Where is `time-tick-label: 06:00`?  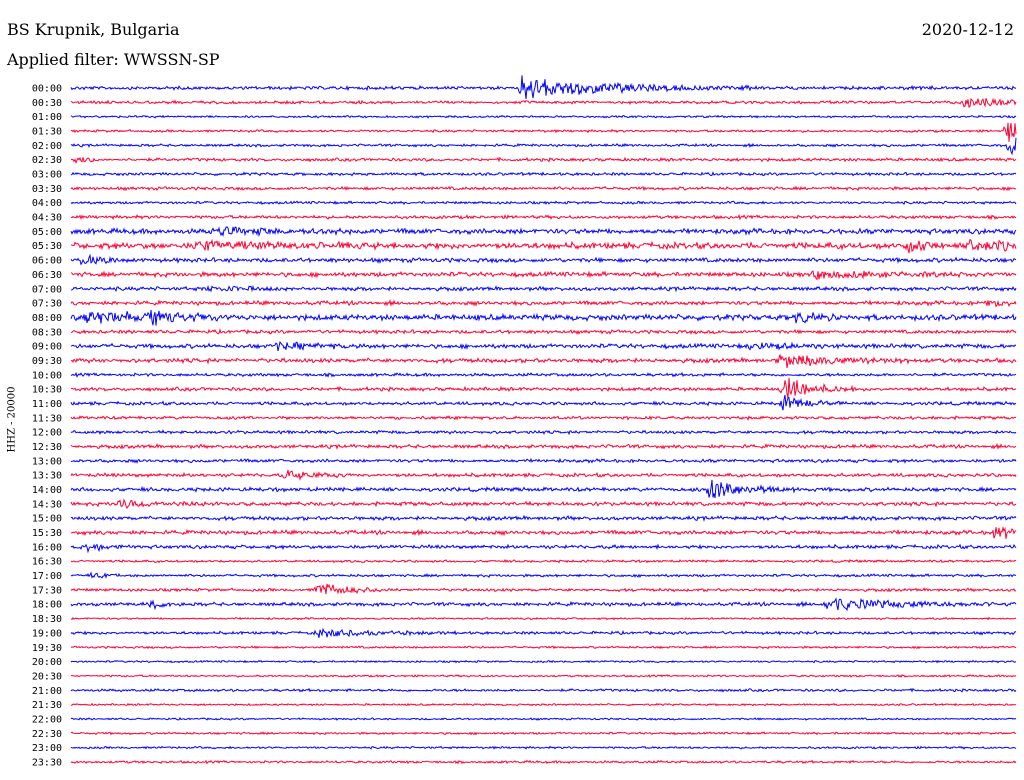 time-tick-label: 06:00 is located at coordinates (47, 261).